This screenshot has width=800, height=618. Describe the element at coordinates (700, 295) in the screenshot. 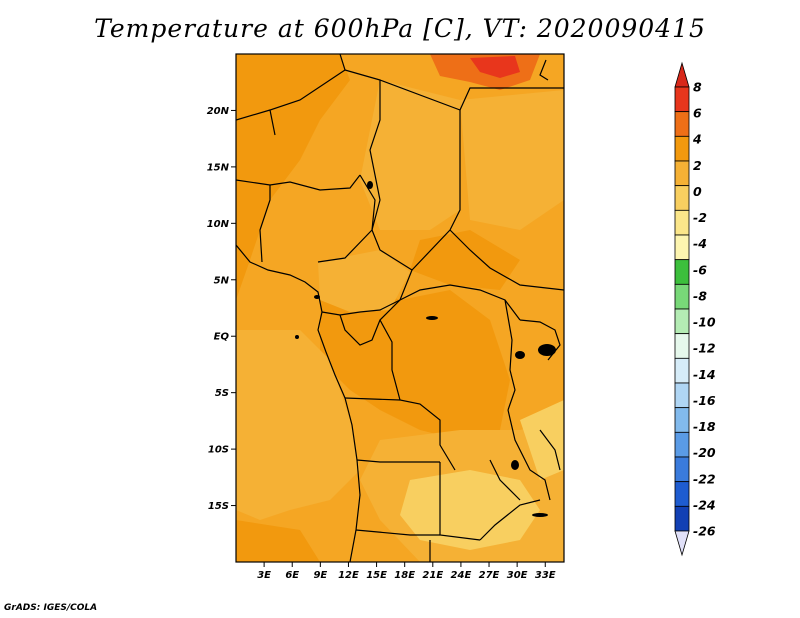

I see `colorbar-label: -8` at that location.